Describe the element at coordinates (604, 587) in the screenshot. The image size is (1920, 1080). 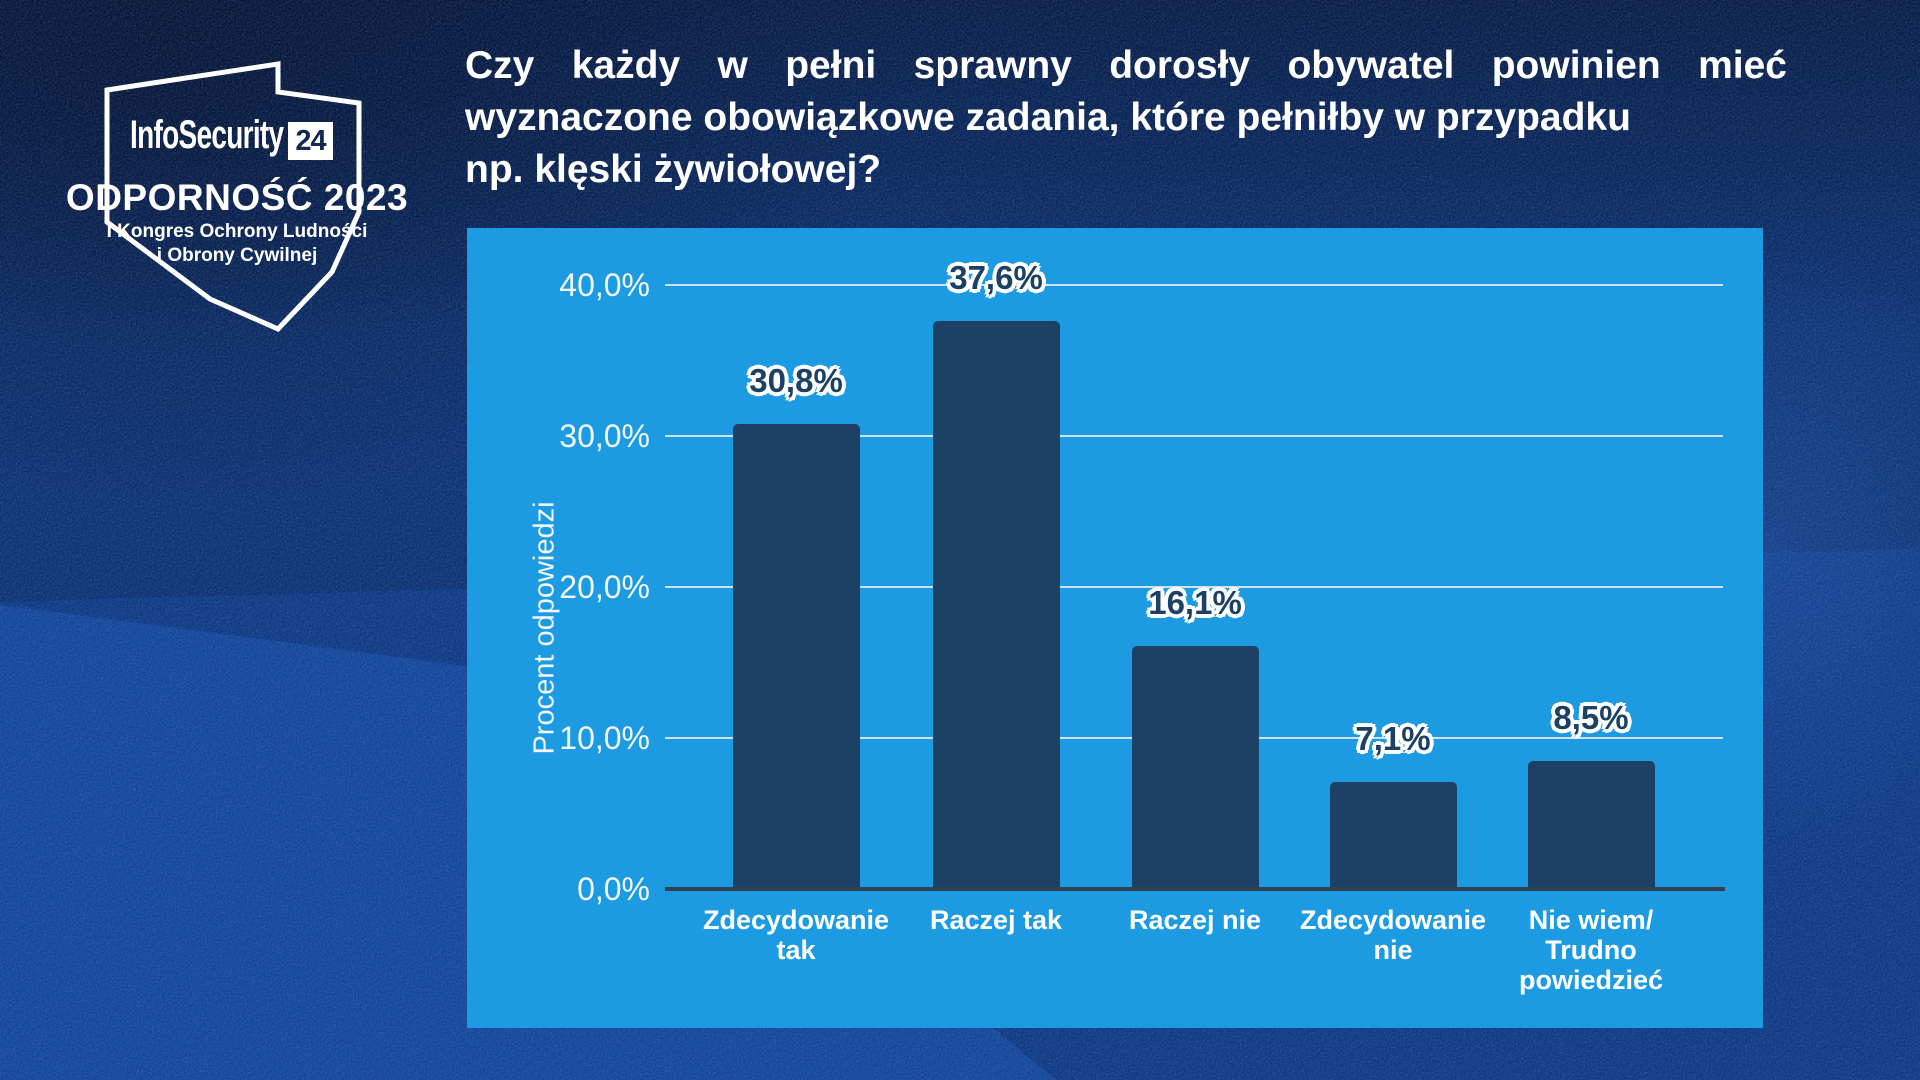
I see `y-tick-label-20: 20,0%` at that location.